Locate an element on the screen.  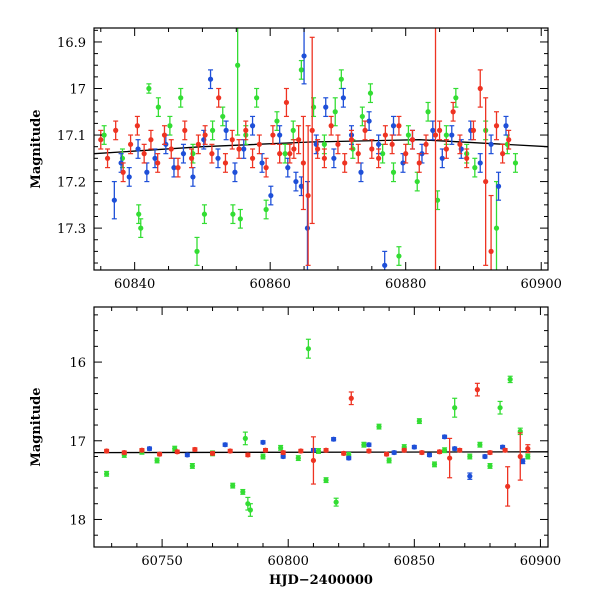
top-y-tick-label: 16.9 is located at coordinates (71, 43).